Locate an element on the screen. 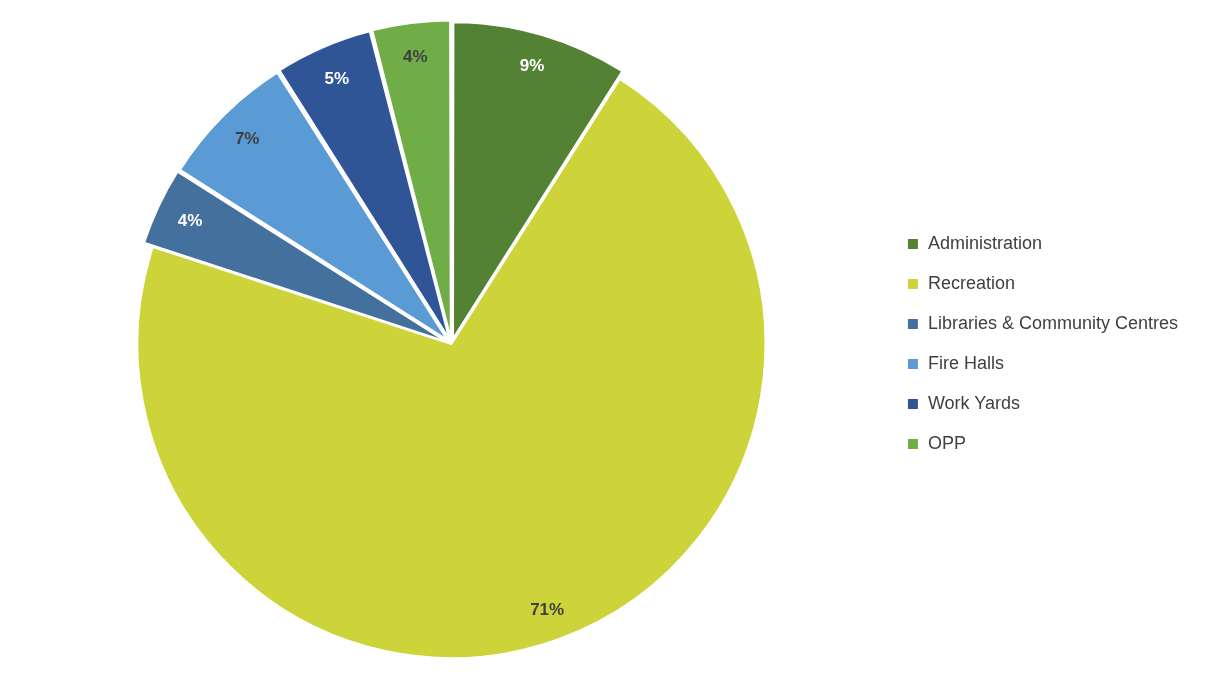 The image size is (1206, 688). data-label: 71% is located at coordinates (547, 609).